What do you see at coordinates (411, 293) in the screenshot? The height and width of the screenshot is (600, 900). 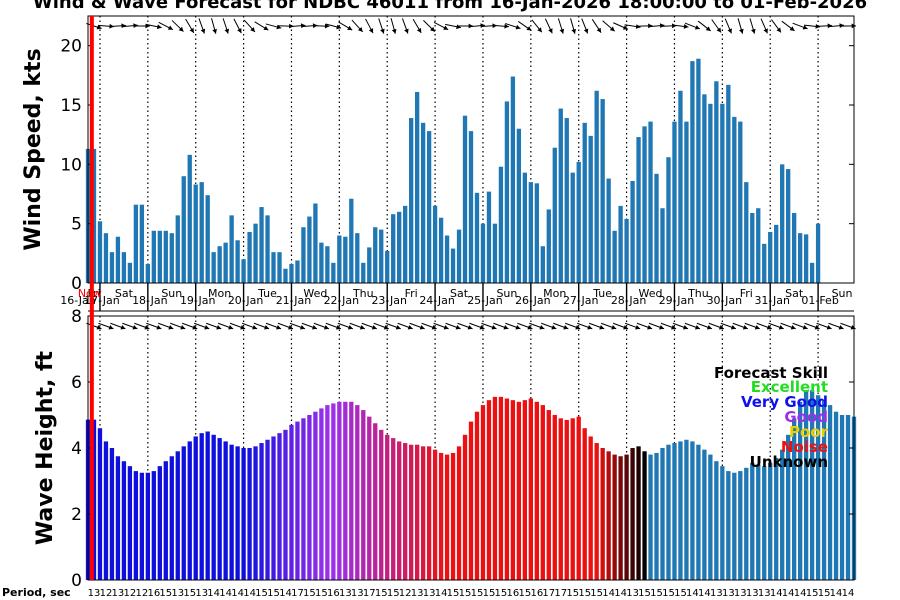 I see `day-weekday-label: Fri` at bounding box center [411, 293].